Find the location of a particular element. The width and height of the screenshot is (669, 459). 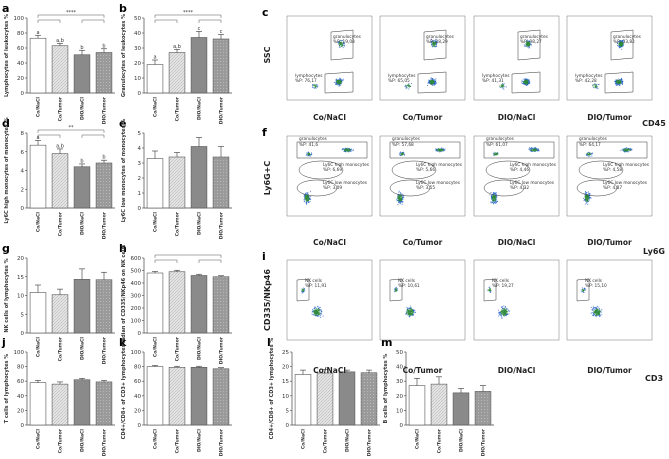

y-axis-label: CD4+/CD8+ of CD3+ lymphocytes % is located at coordinates (272, 389).